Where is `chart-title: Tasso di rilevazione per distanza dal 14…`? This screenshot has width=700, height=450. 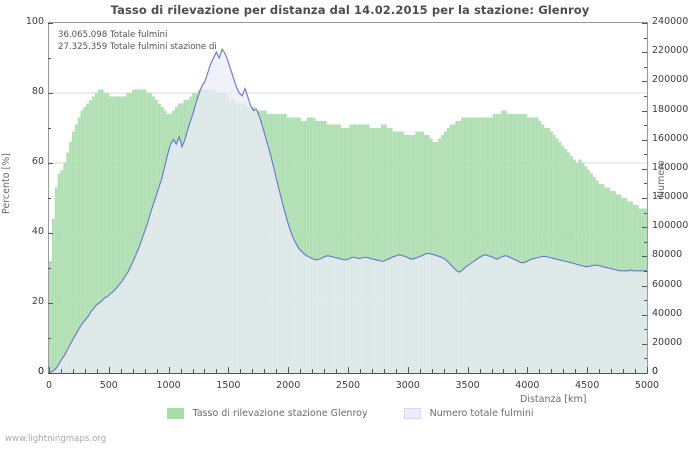 chart-title: Tasso di rilevazione per distanza dal 14… is located at coordinates (350, 10).